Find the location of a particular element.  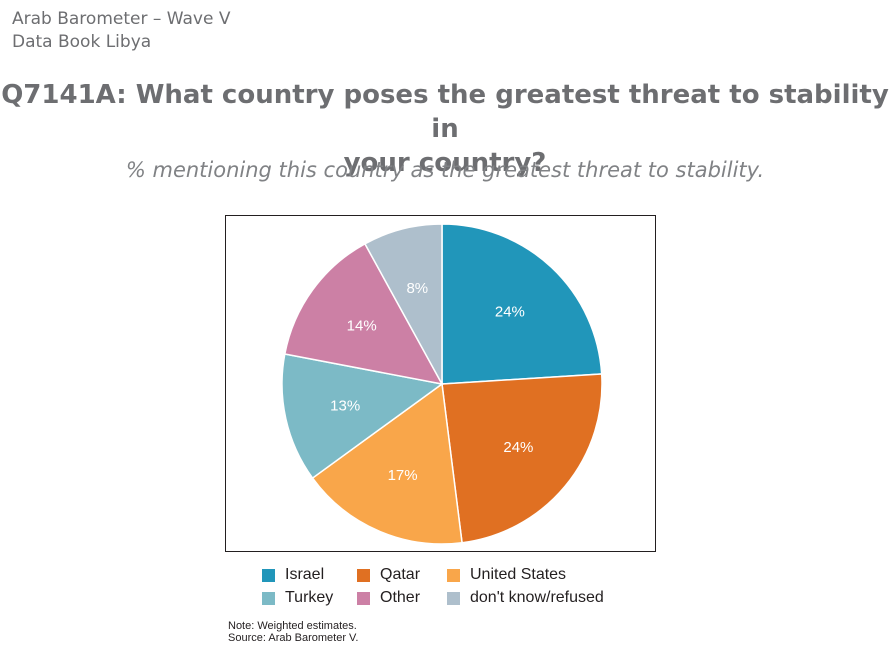

chart-title-line2: your country? is located at coordinates (445, 163).